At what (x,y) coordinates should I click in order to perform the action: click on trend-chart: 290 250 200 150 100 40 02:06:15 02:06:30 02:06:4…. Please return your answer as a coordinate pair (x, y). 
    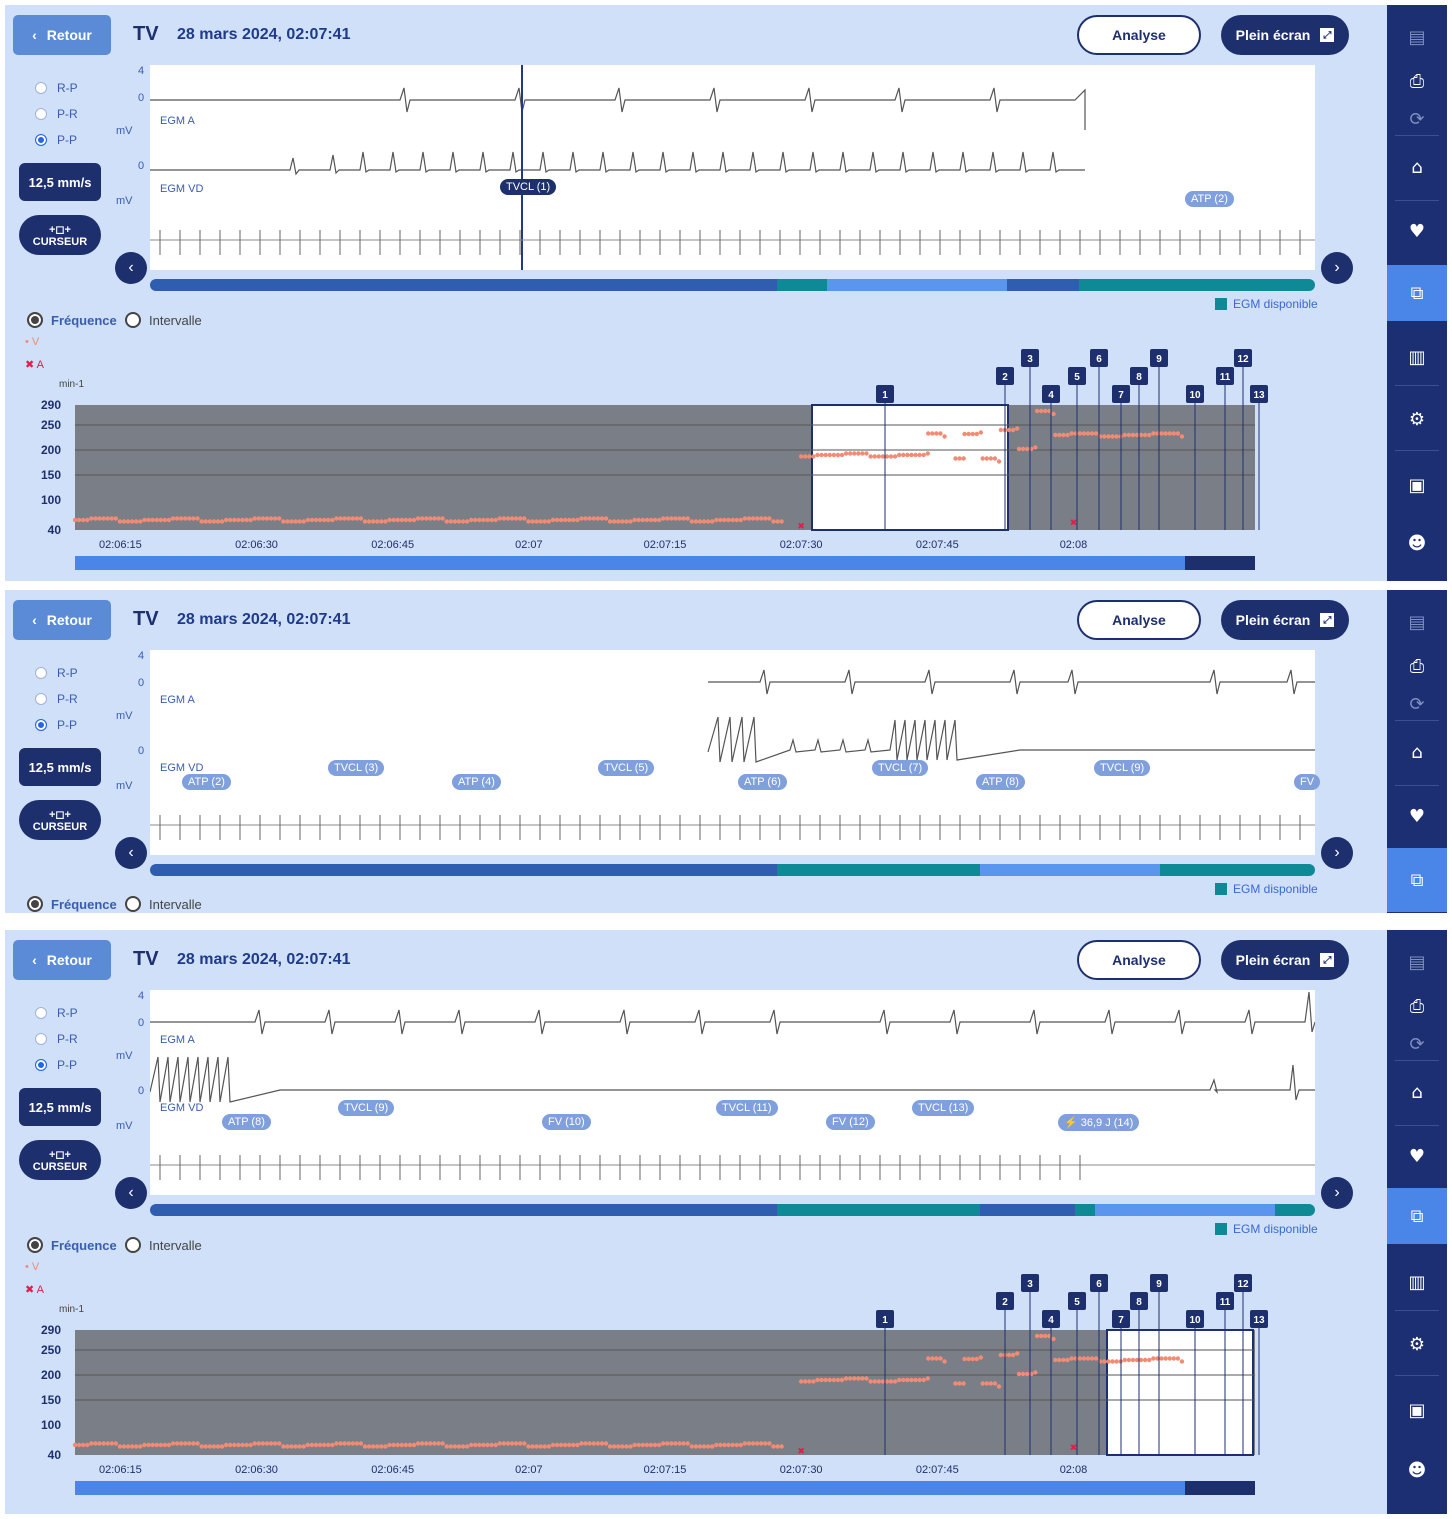
    Looking at the image, I should click on (696, 463).